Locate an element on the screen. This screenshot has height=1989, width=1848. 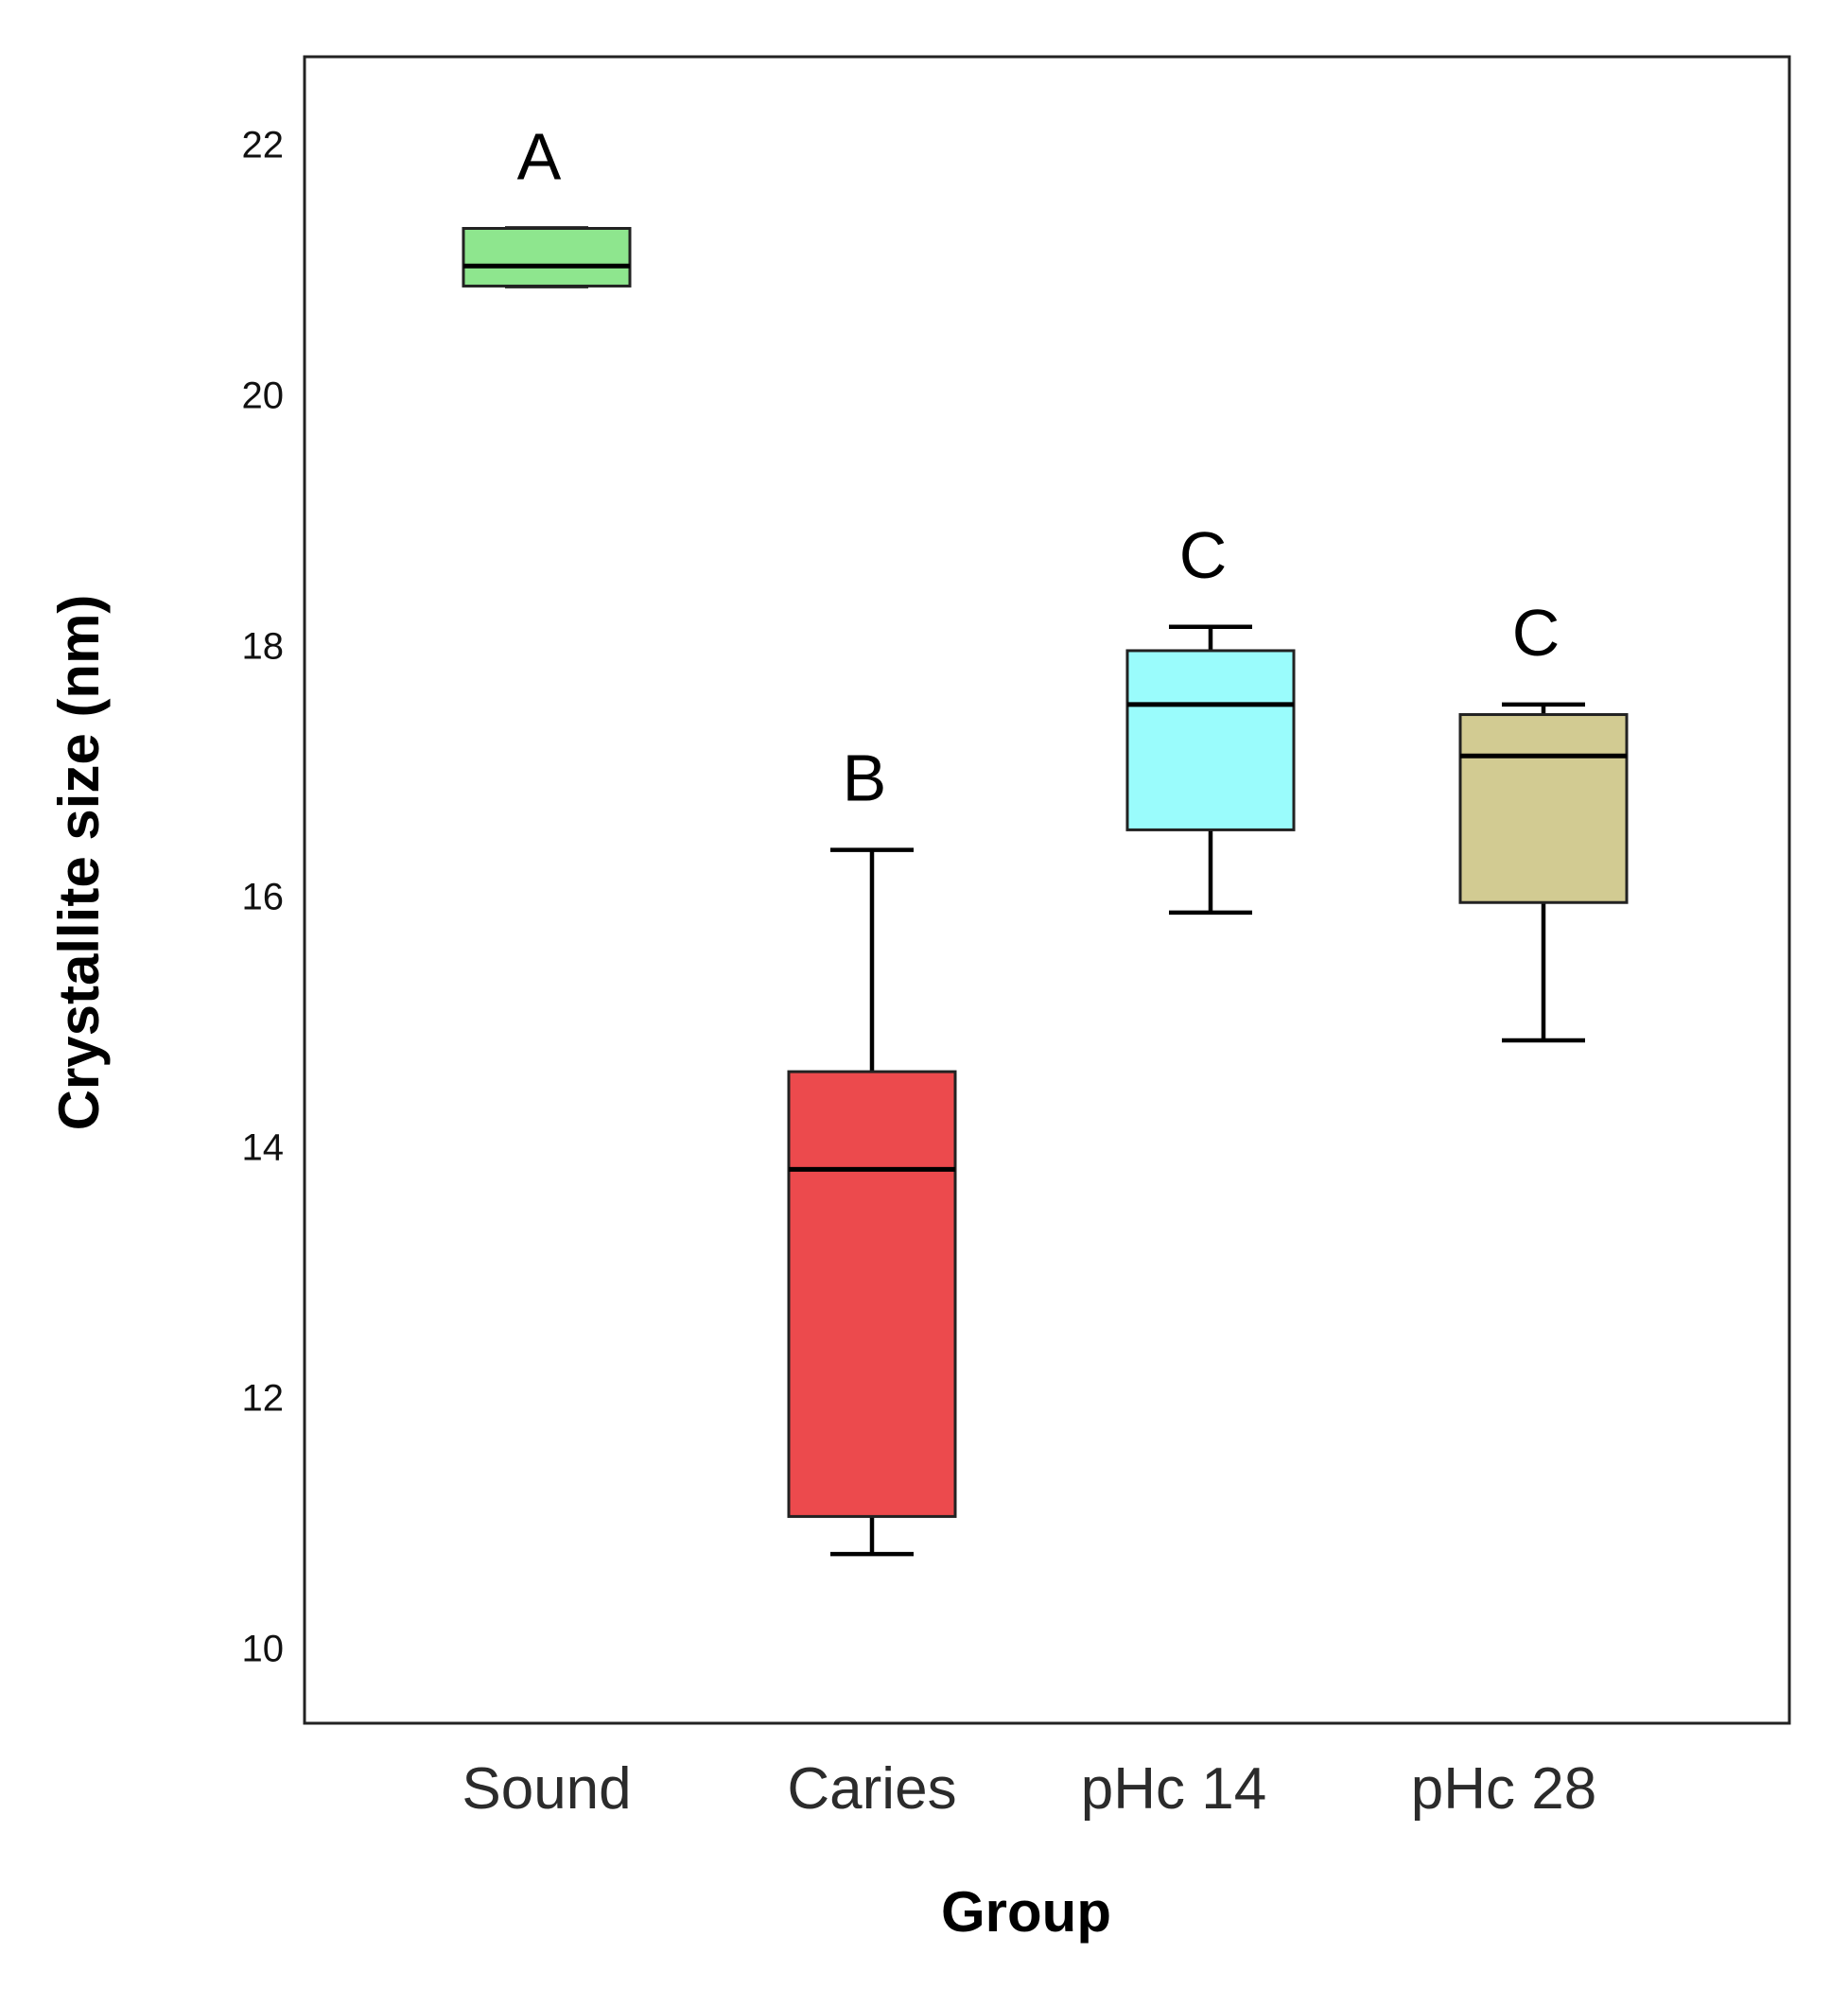
box-group-caries: B is located at coordinates (872, 1149).